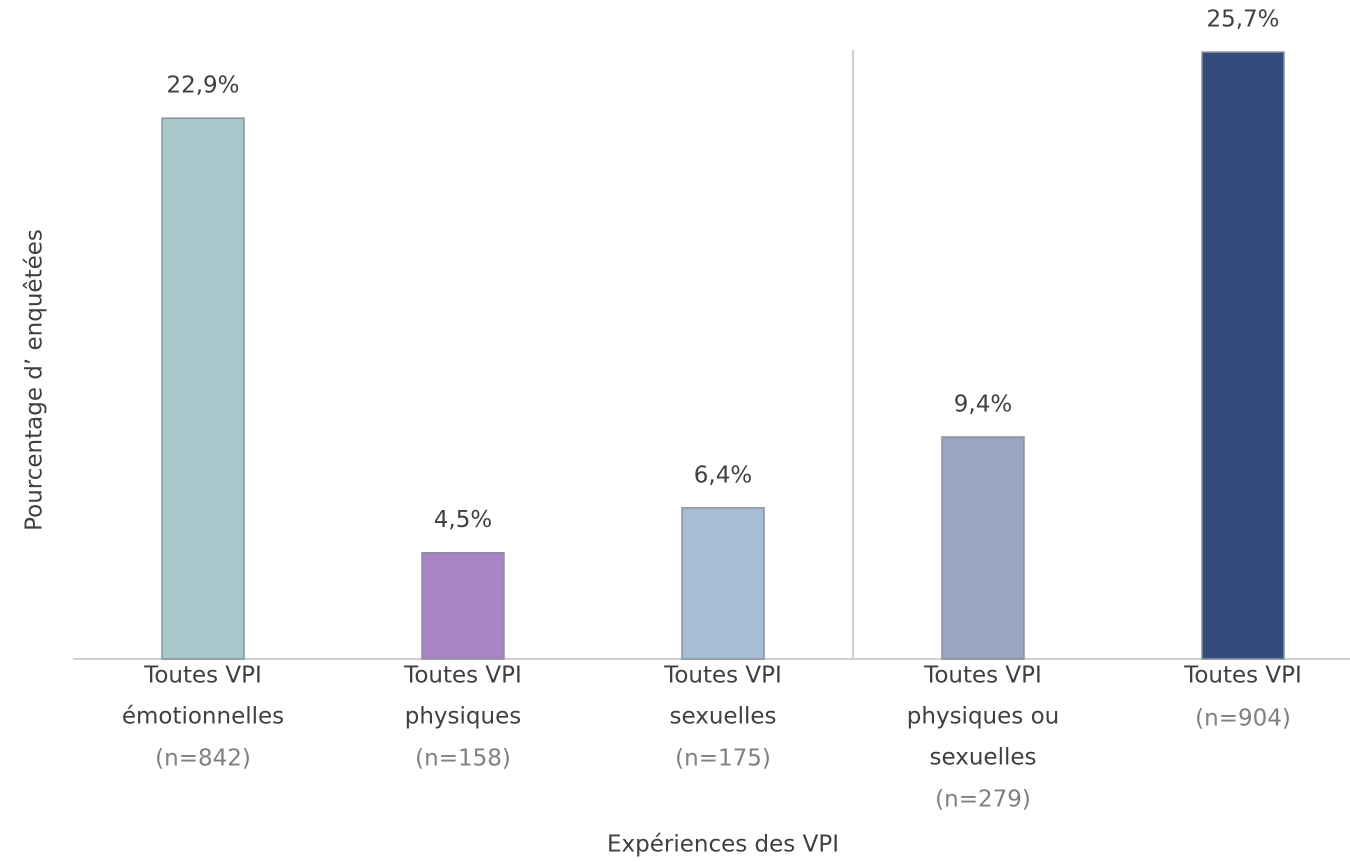 This screenshot has height=862, width=1350. I want to click on sample-size: (n=158), so click(463, 759).